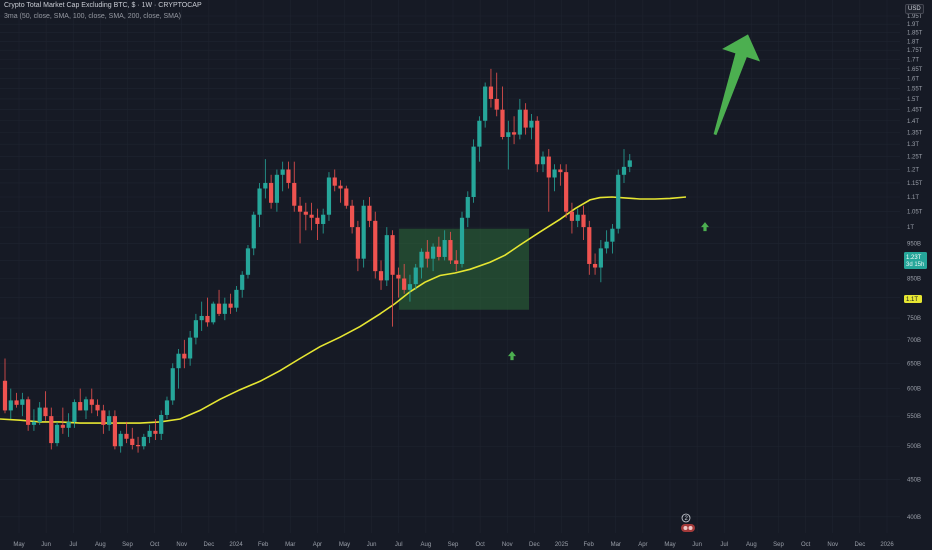 Image resolution: width=932 pixels, height=550 pixels. Describe the element at coordinates (688, 522) in the screenshot. I see `events-badge: 2` at that location.